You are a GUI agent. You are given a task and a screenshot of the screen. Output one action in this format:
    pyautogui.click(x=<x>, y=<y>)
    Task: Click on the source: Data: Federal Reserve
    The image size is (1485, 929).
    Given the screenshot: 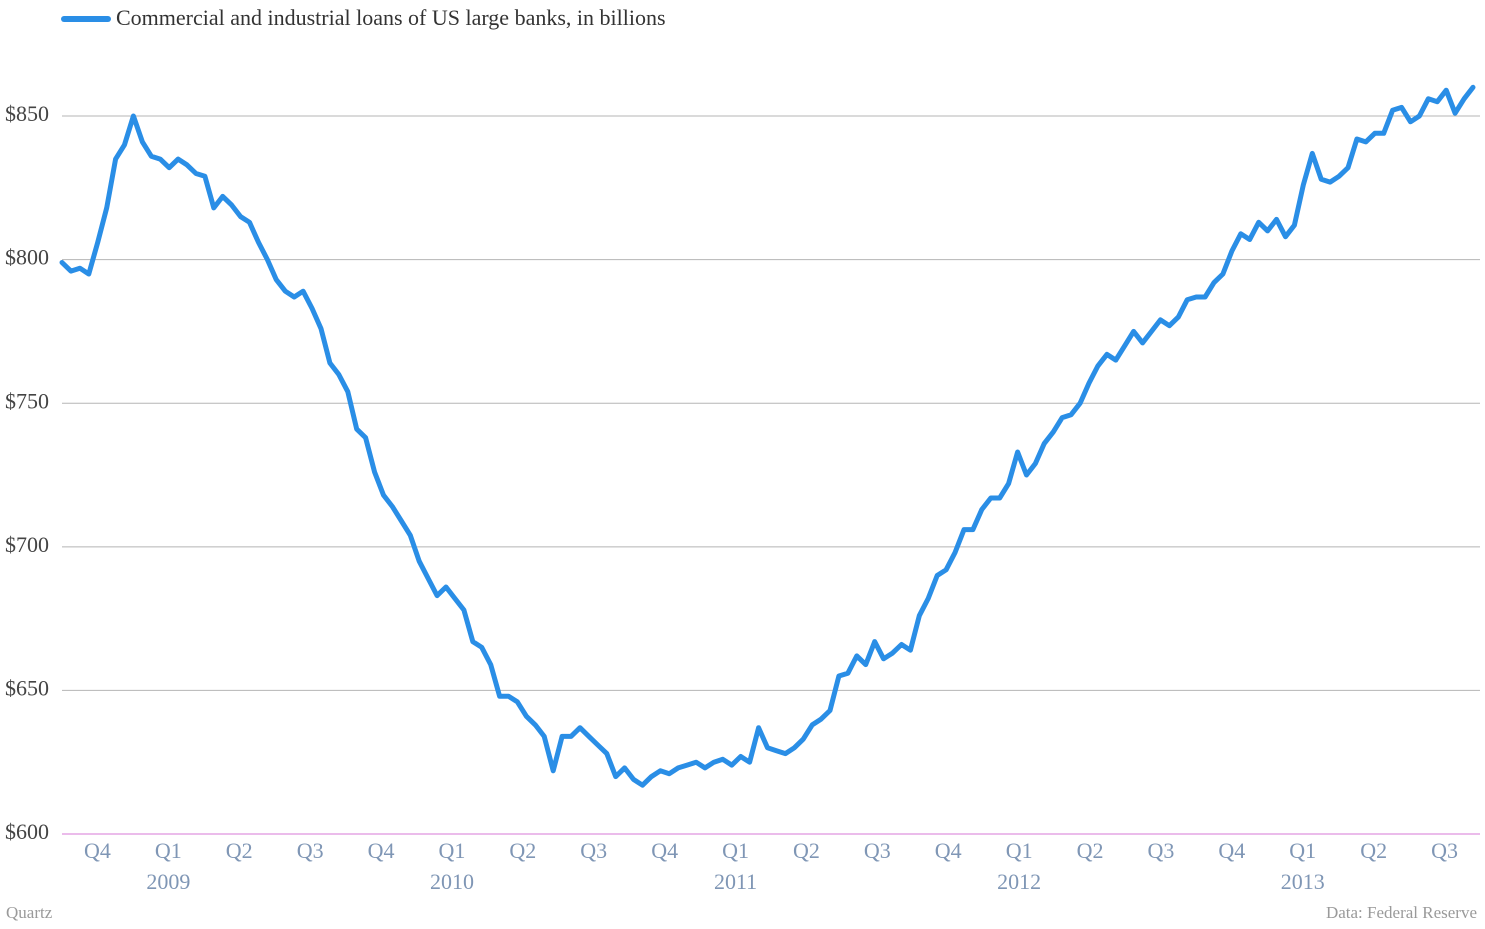 What is the action you would take?
    pyautogui.click(x=1401, y=912)
    